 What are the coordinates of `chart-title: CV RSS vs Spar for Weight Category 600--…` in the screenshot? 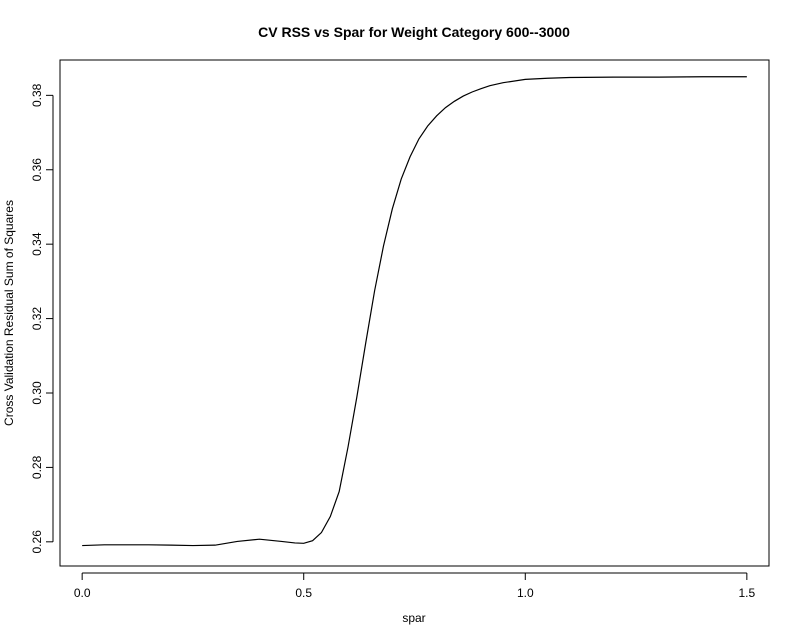 It's located at (414, 32).